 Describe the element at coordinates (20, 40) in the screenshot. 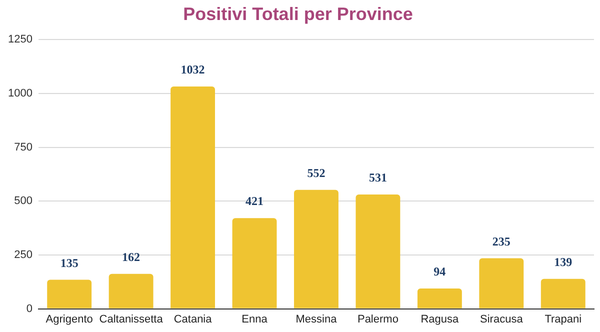

I see `y-tick-label: 1250` at that location.